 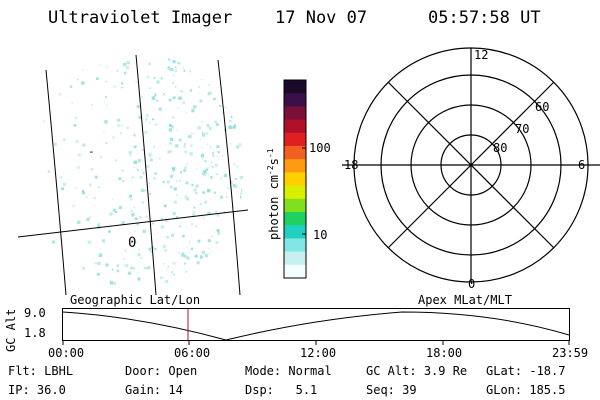 I want to click on mlat-label-70: 70, so click(x=522, y=129).